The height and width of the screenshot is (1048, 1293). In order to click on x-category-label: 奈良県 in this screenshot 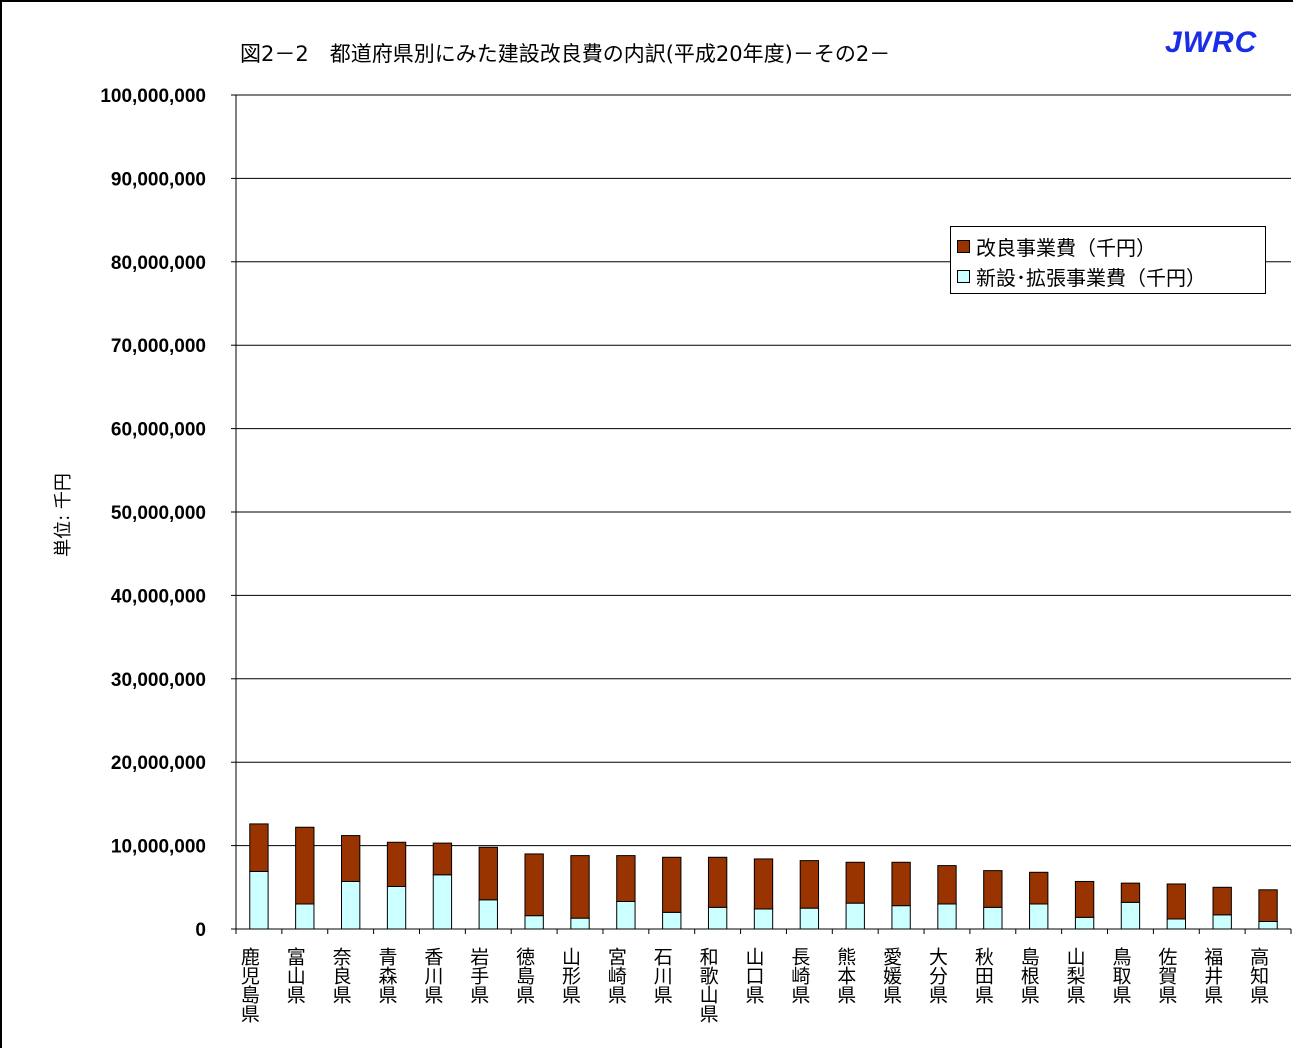, I will do `click(341, 975)`.